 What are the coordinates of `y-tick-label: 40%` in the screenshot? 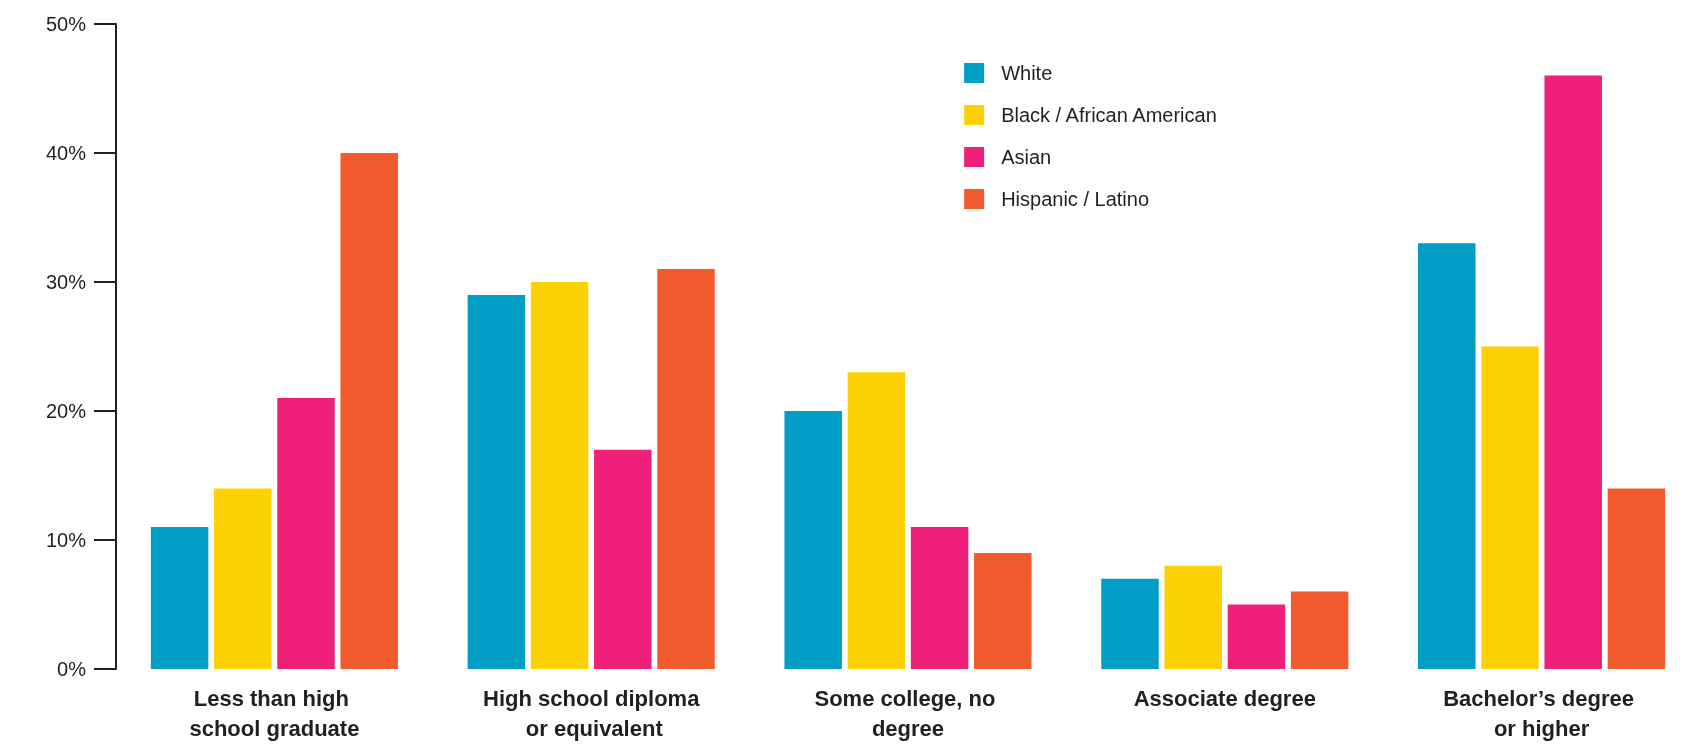 It's located at (66, 153).